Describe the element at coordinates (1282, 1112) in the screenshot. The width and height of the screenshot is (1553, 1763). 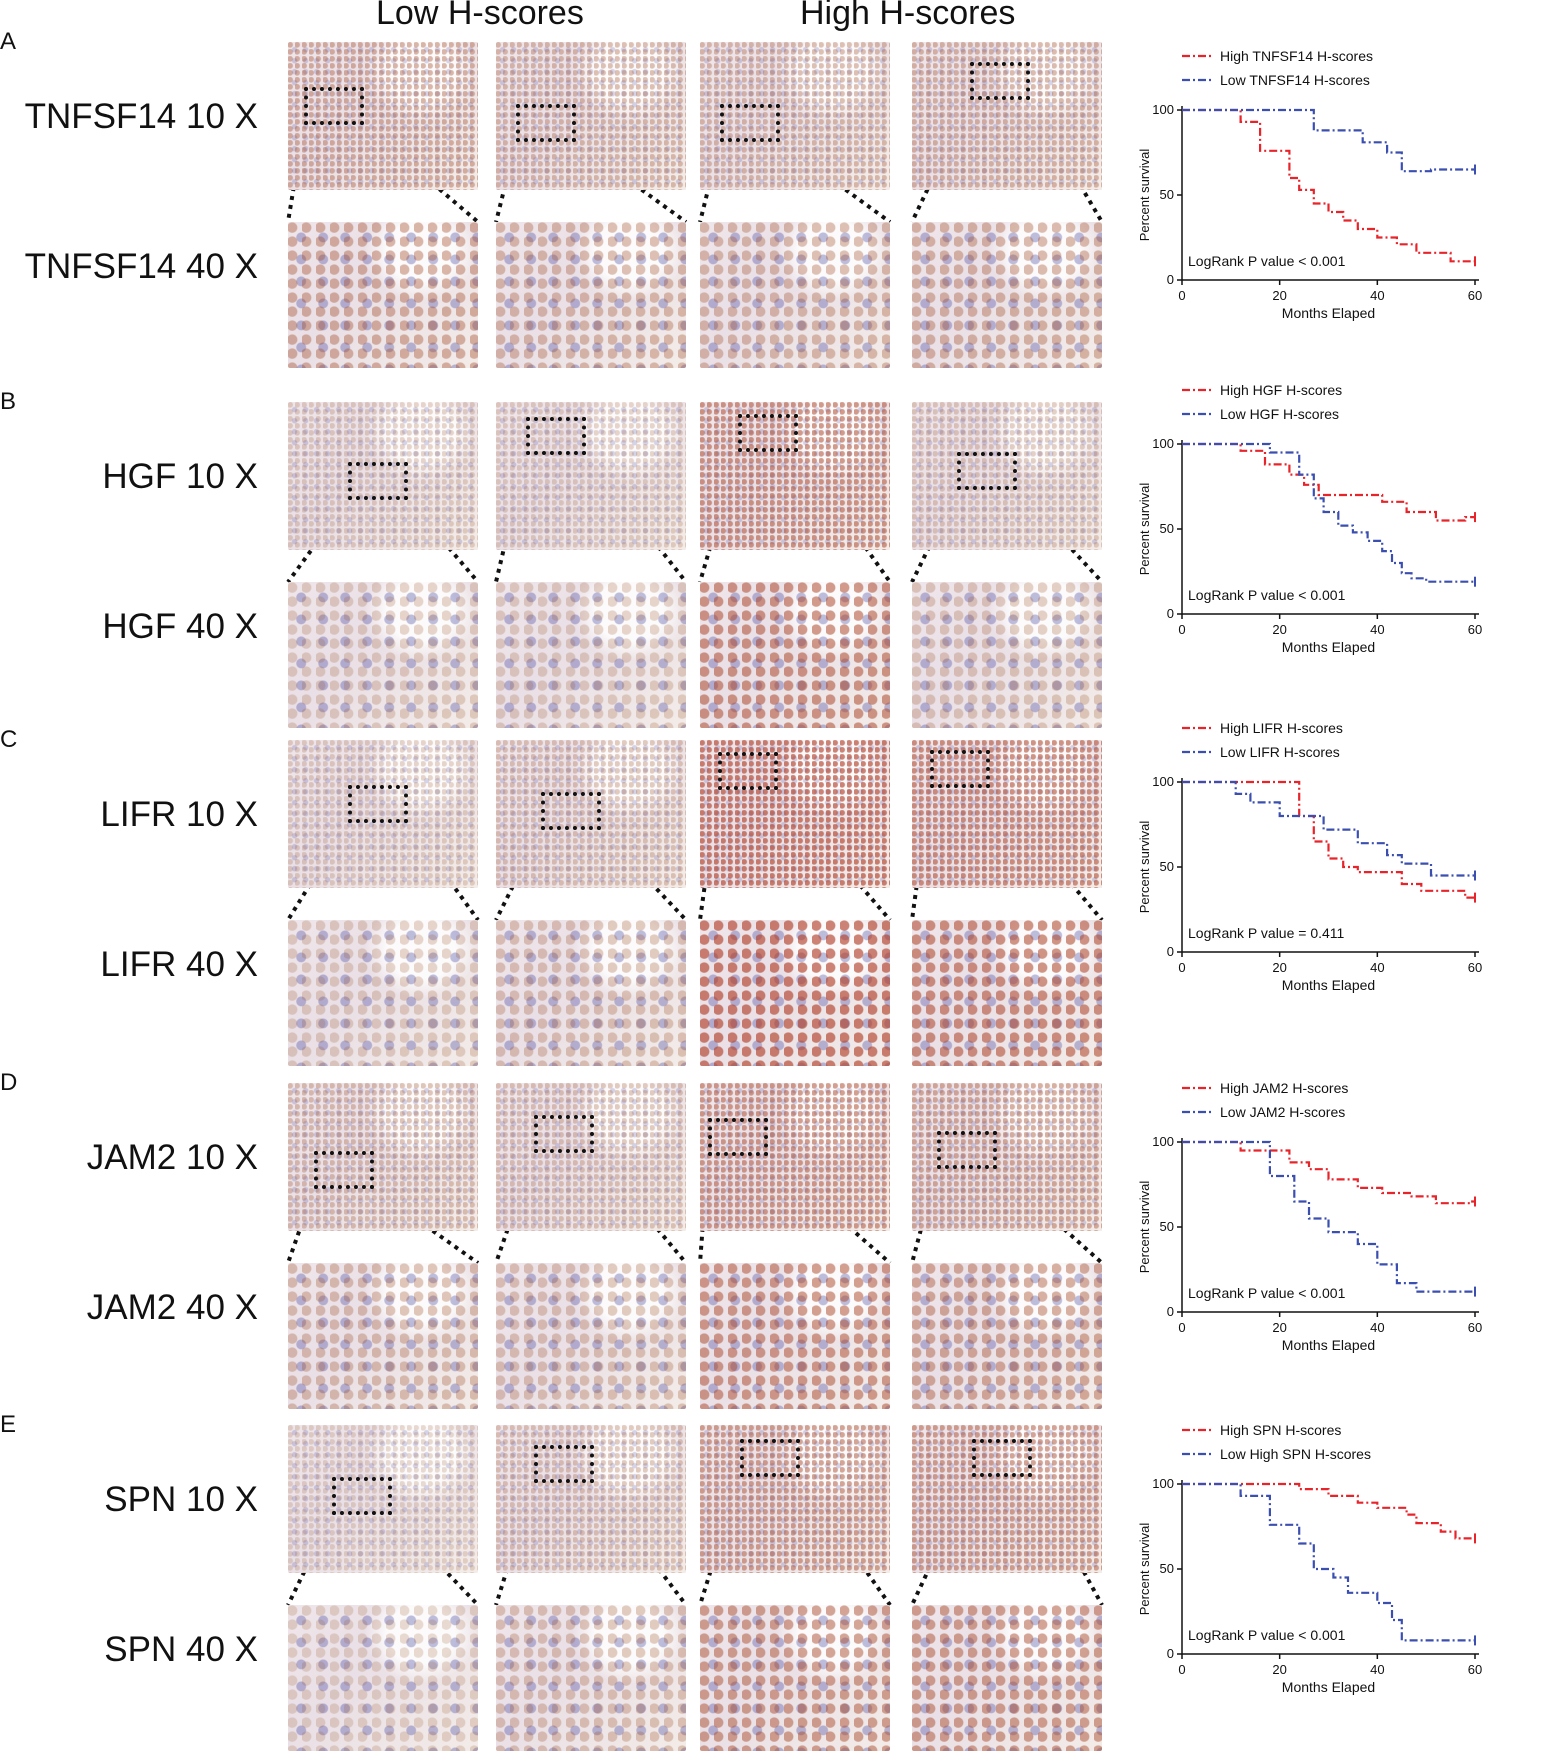
I see `legend-label: Low JAM2 H-scores` at that location.